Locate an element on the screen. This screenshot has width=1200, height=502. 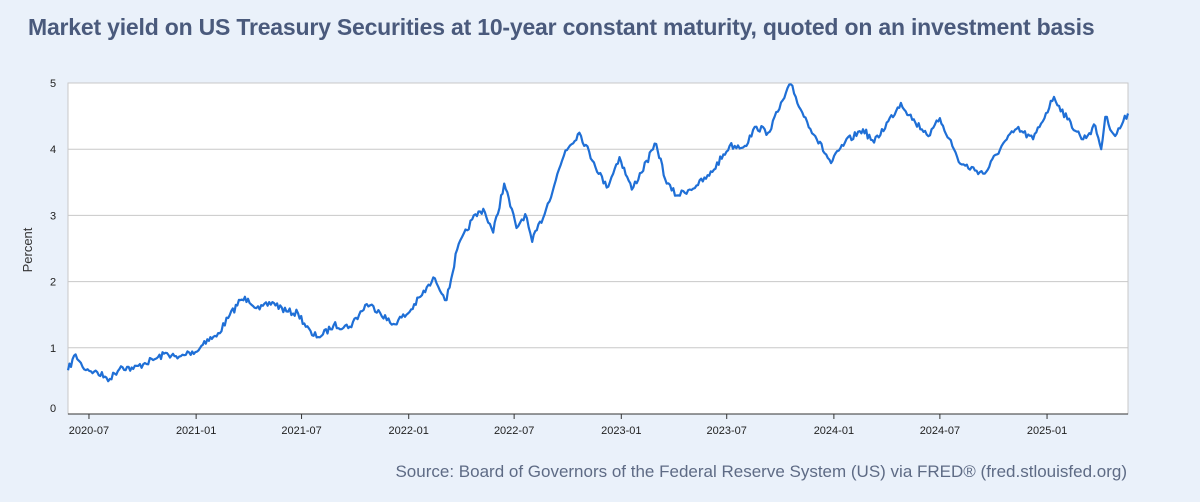
x-tick-label: 2021-07 is located at coordinates (301, 431).